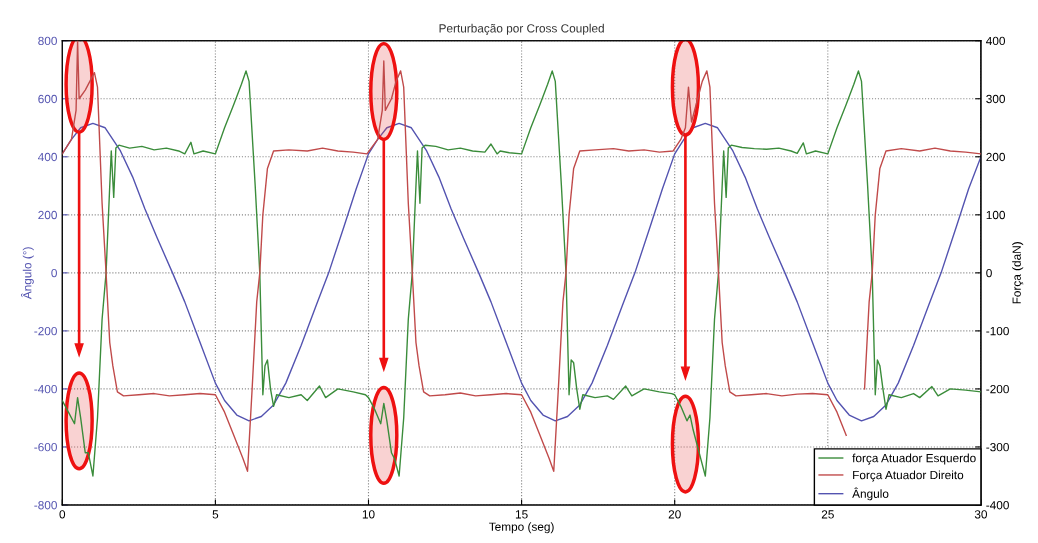  I want to click on y-tick-label: 800, so click(47, 41).